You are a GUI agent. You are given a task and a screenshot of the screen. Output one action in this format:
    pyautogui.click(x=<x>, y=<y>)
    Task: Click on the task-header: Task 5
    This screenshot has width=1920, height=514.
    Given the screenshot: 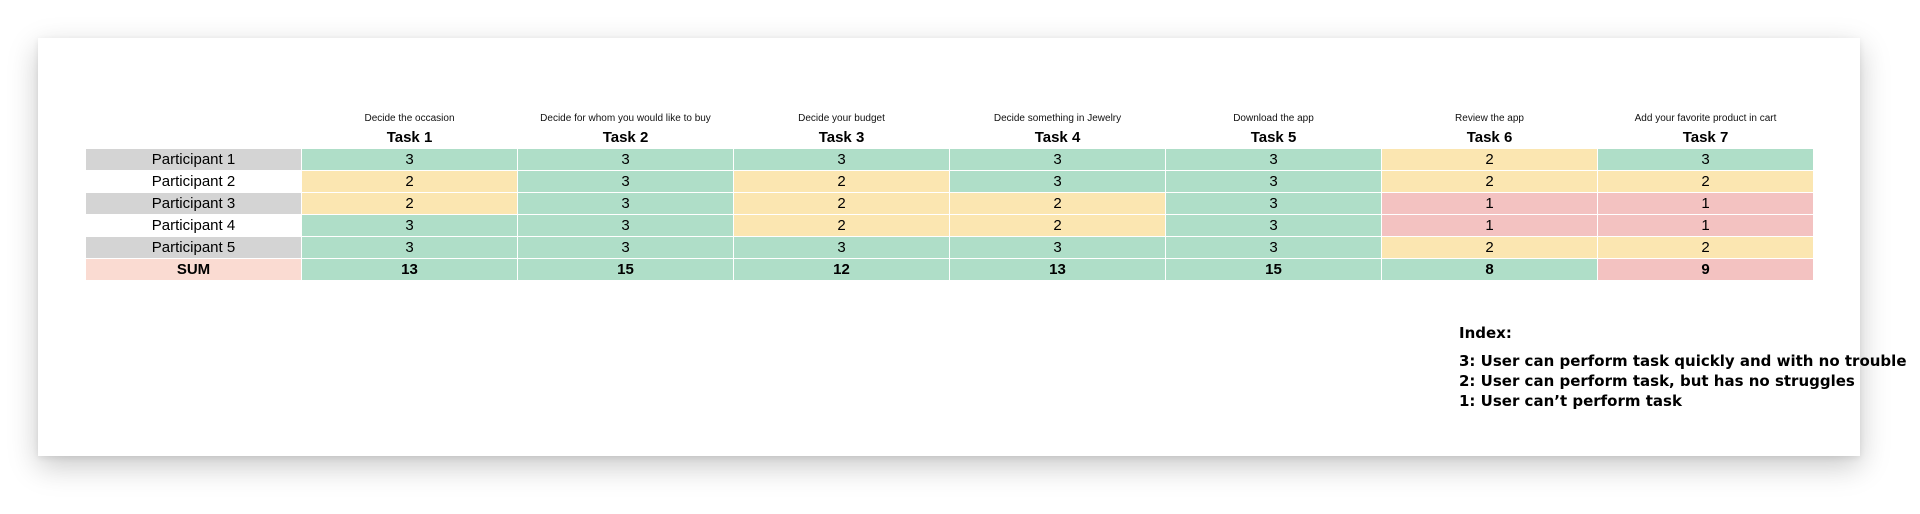 What is the action you would take?
    pyautogui.click(x=1273, y=137)
    